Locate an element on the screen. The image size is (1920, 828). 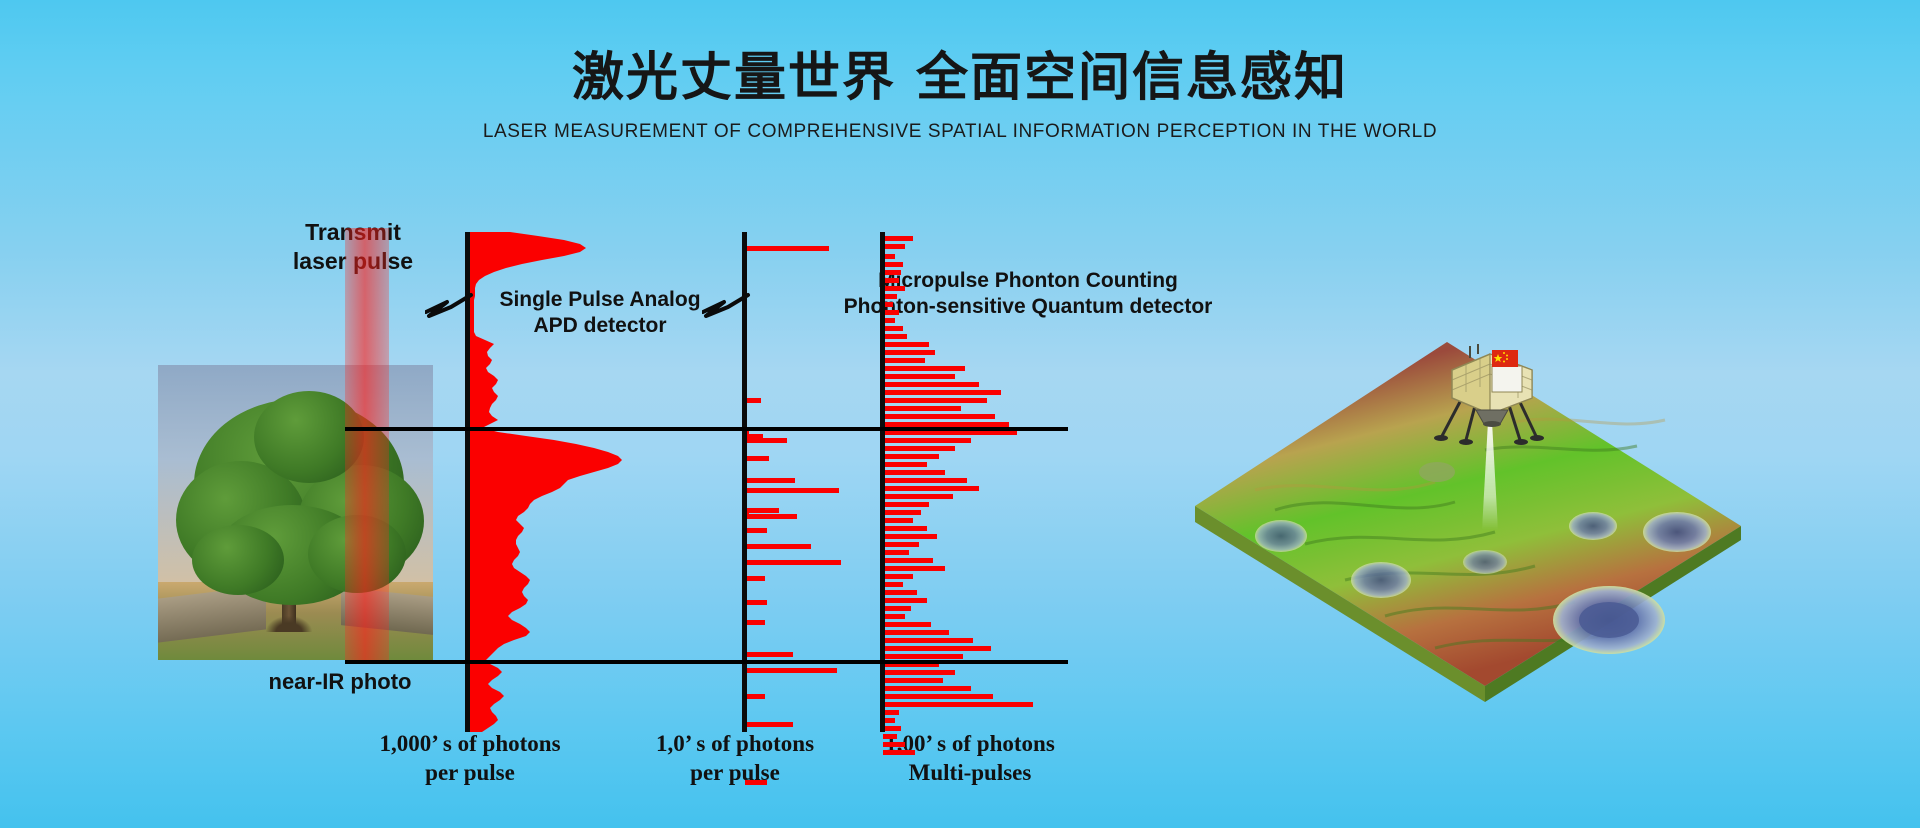
label-single-pulse-analog-apd: Single Pulse Analog APD detector is located at coordinates (600, 313).